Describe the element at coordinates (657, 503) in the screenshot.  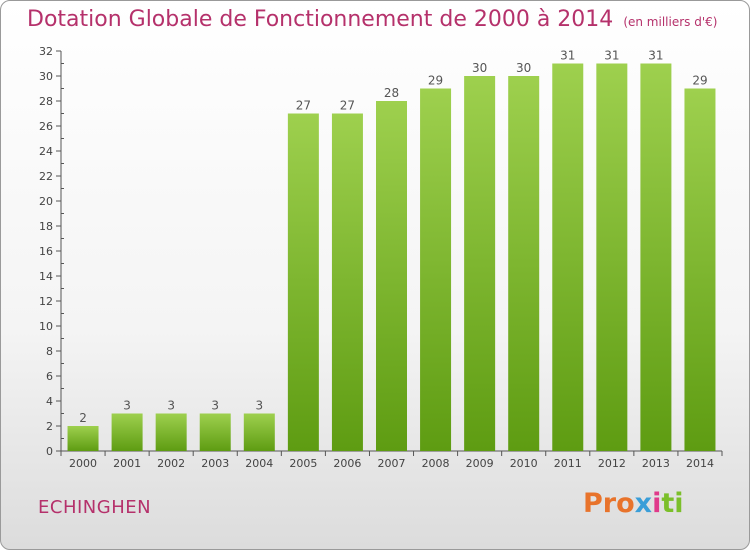
I see `logo-part-3: i` at that location.